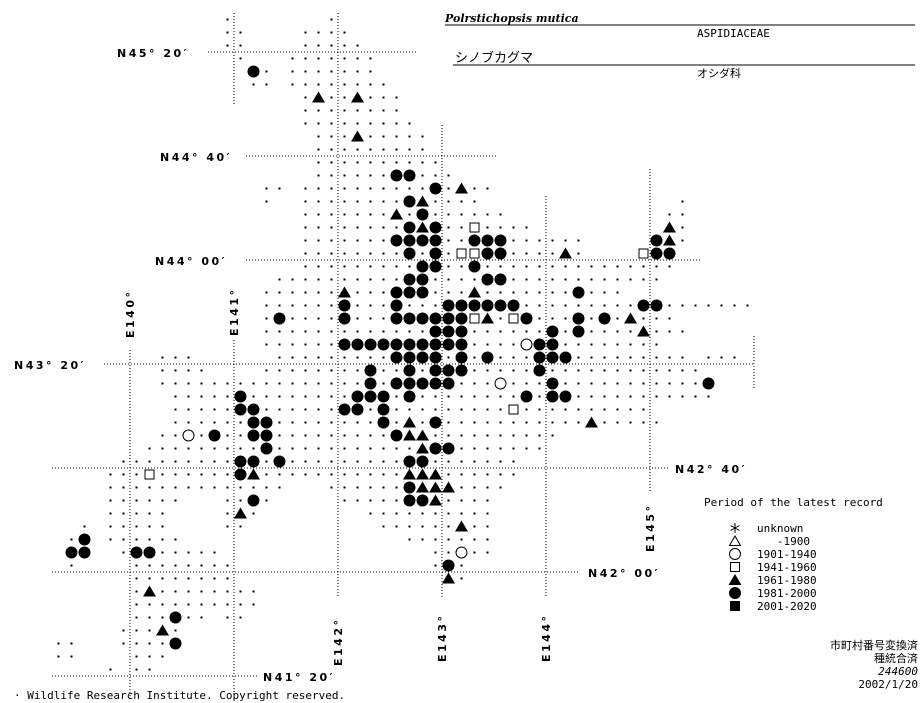 Image resolution: width=923 pixels, height=703 pixels. I want to click on legend-item: 1981-2000, so click(773, 593).